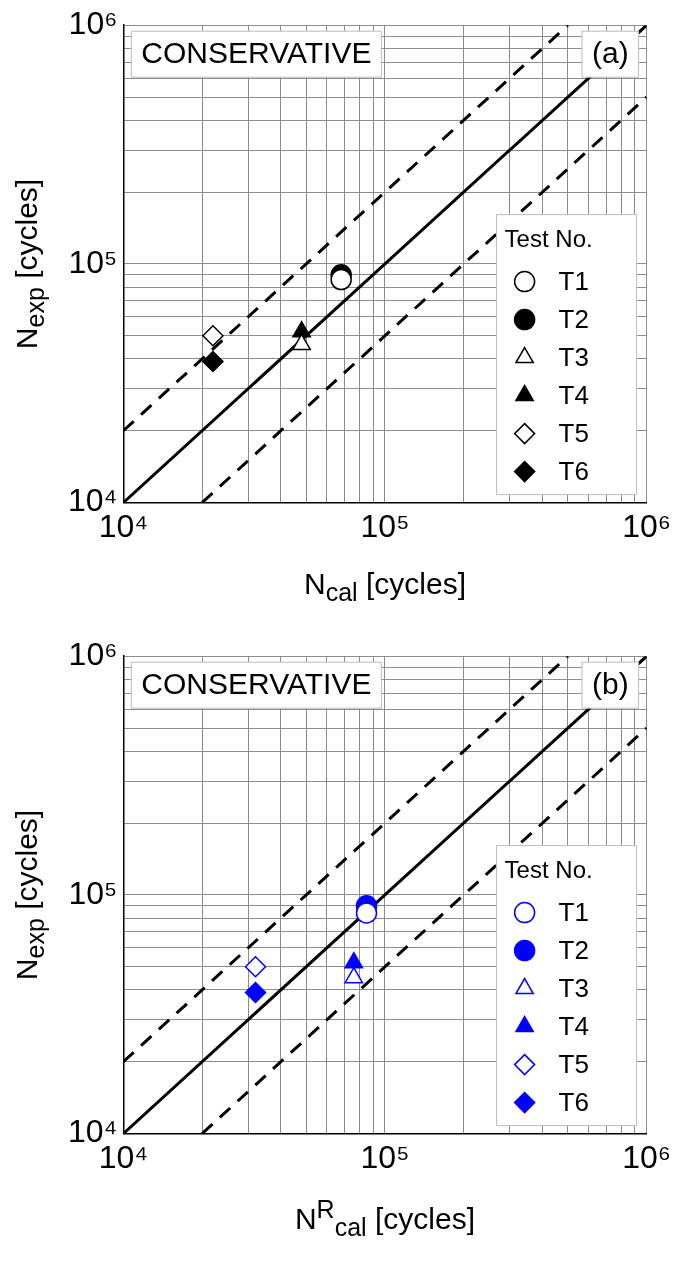 The width and height of the screenshot is (677, 1262). Describe the element at coordinates (610, 684) in the screenshot. I see `annotation: (b)` at that location.